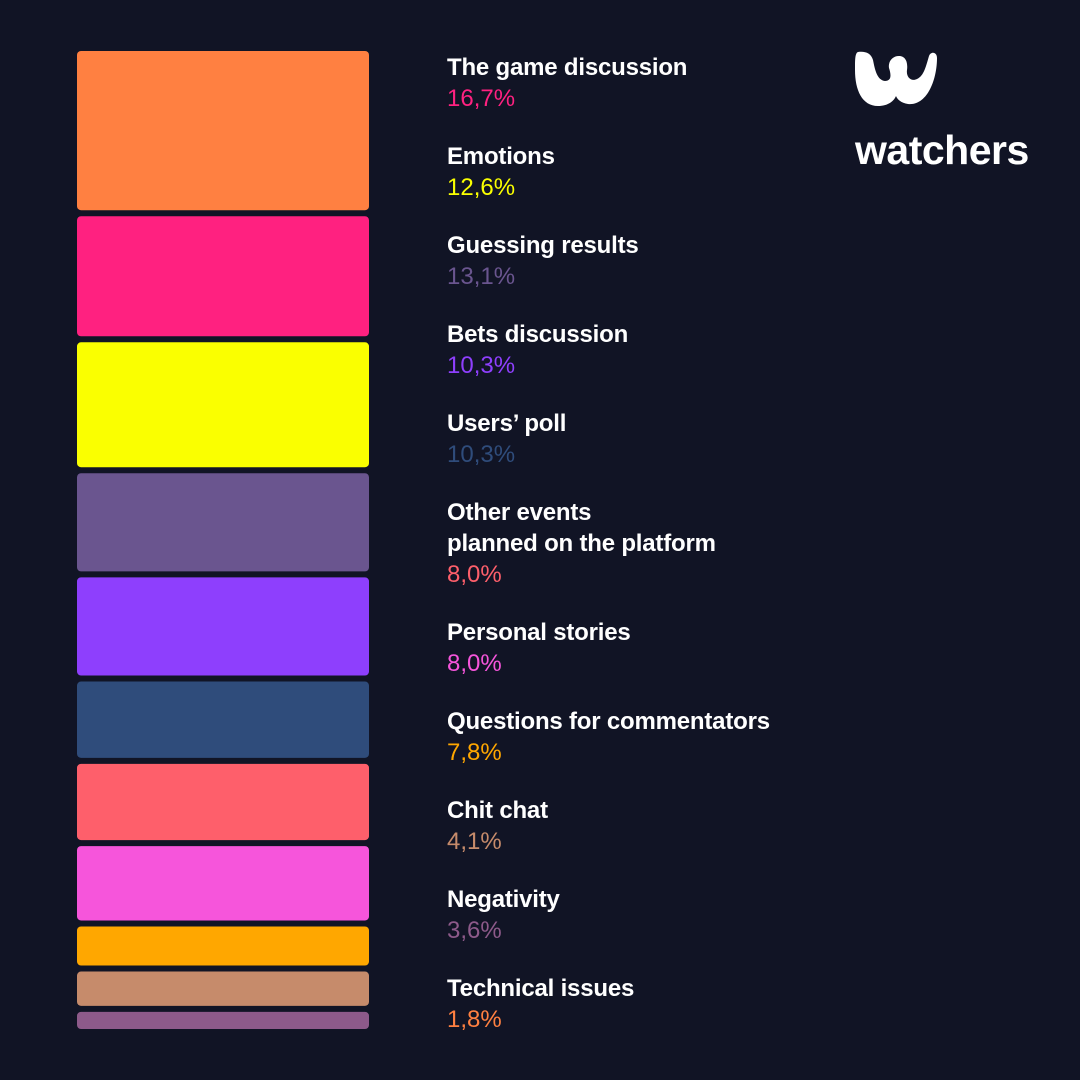  I want to click on legend-item: Technical issues 1,8%, so click(647, 1004).